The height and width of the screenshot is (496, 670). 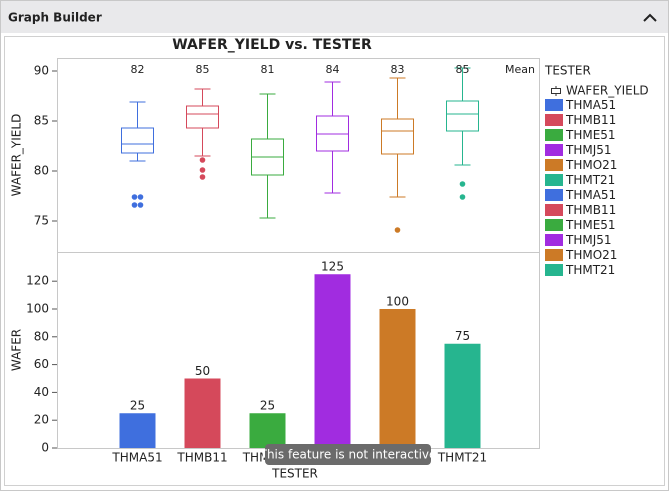 I want to click on y-tick-label: 20, so click(x=41, y=420).